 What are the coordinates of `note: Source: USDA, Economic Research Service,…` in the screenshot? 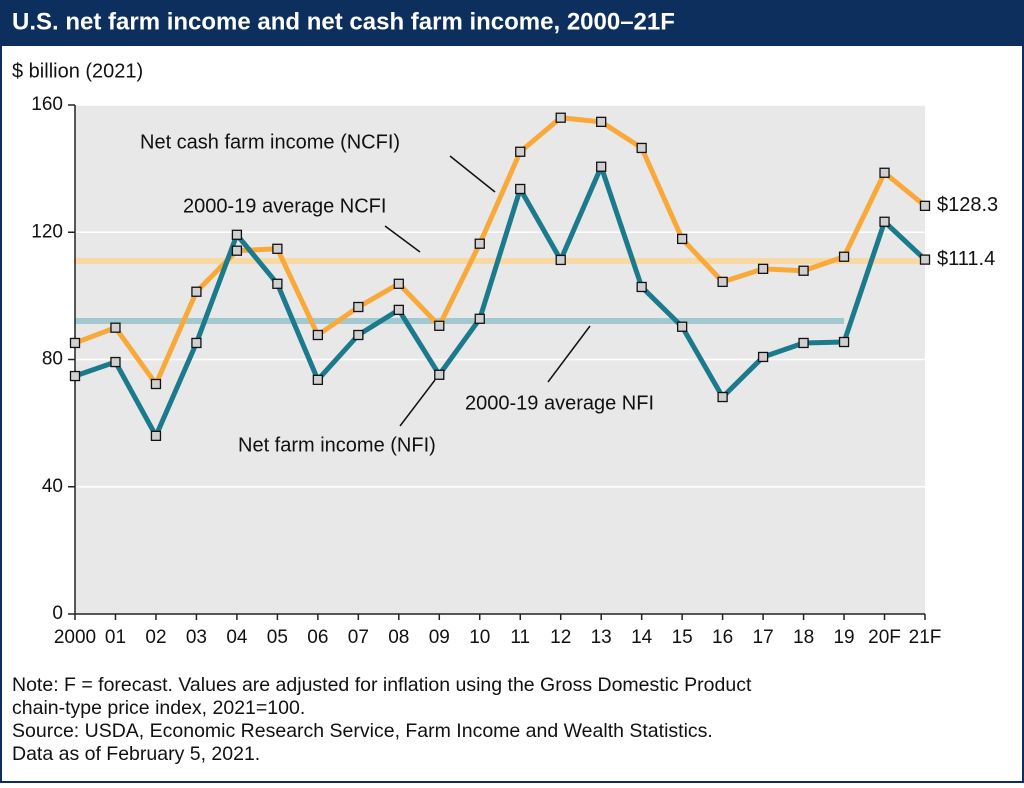 It's located at (362, 731).